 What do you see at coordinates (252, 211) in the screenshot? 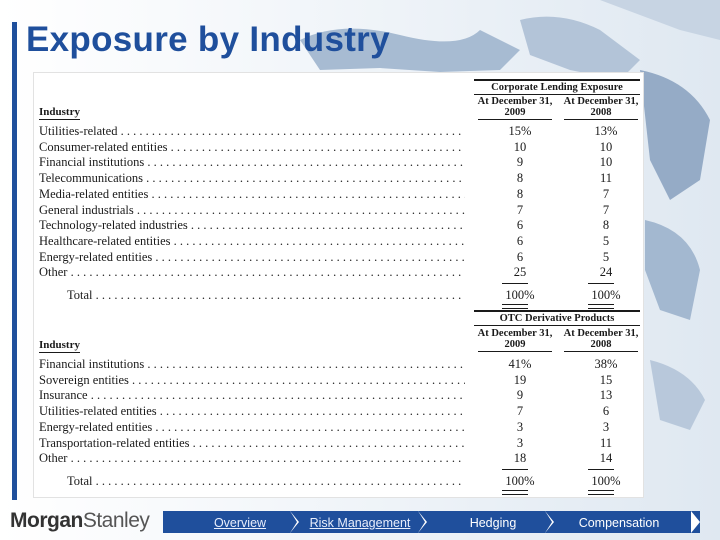
I see `row-label: General industrials` at bounding box center [252, 211].